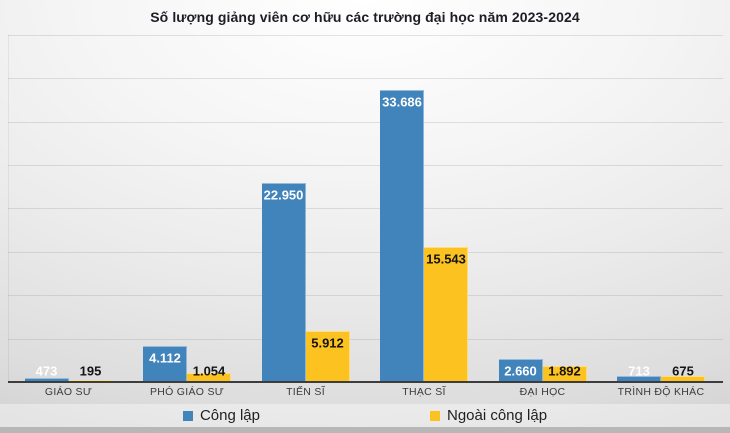 The height and width of the screenshot is (433, 730). What do you see at coordinates (639, 371) in the screenshot?
I see `value-label-cong-lap-trinh-o-khac: 713` at bounding box center [639, 371].